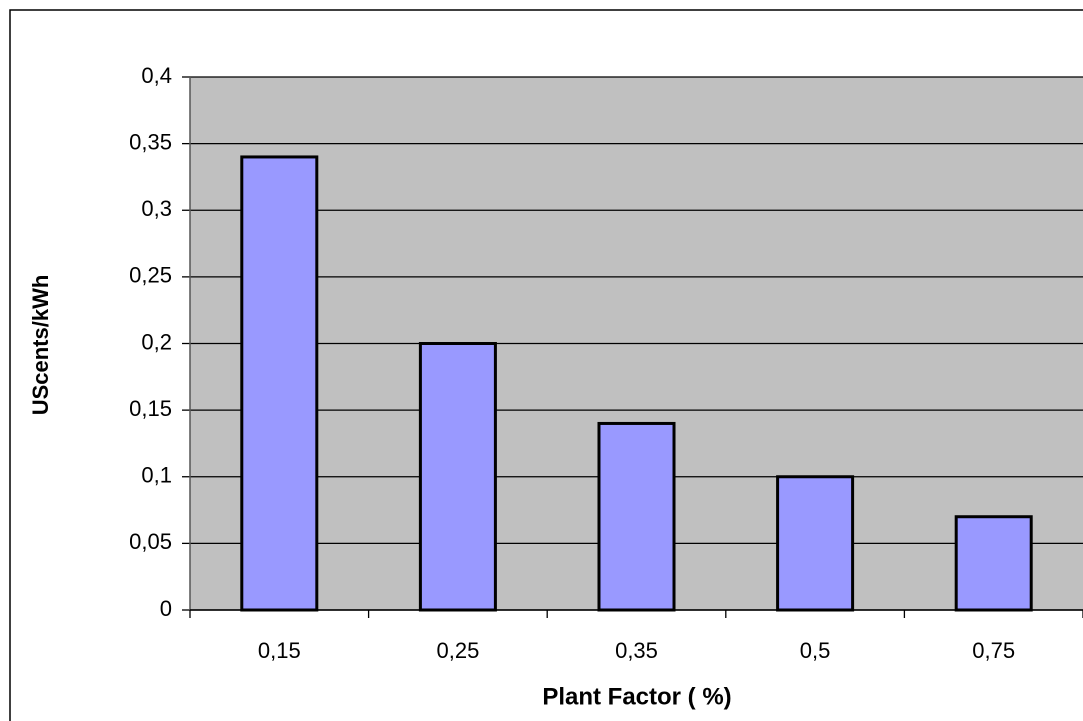  Describe the element at coordinates (150, 141) in the screenshot. I see `y-tick-label: 0,35` at that location.